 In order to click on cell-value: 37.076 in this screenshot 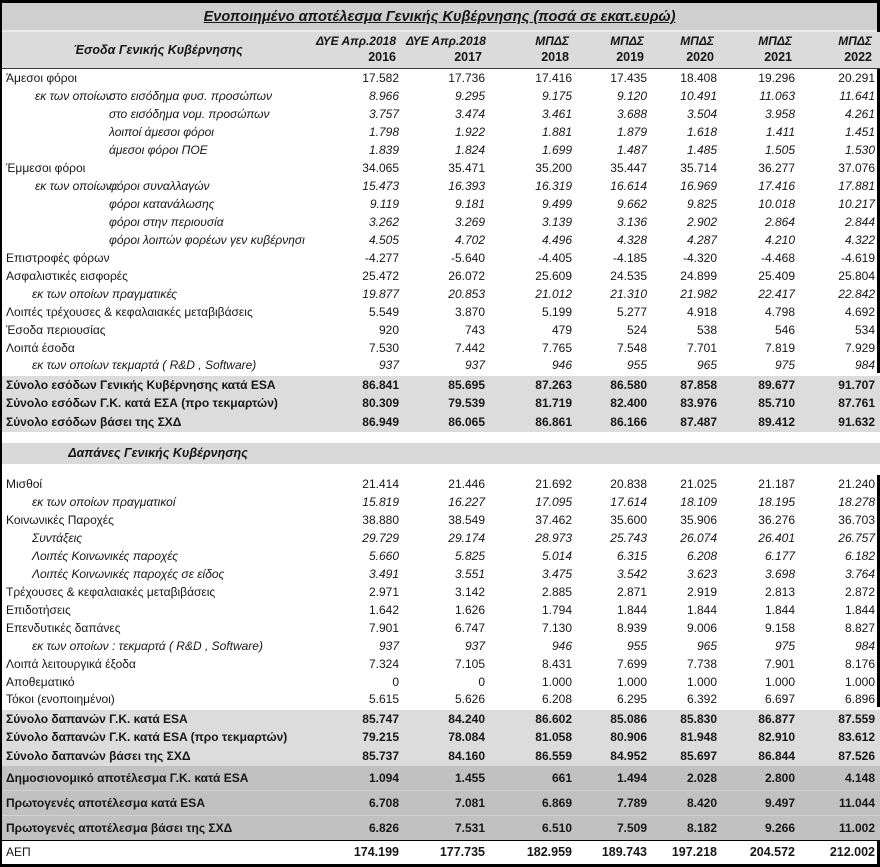, I will do `click(856, 167)`.